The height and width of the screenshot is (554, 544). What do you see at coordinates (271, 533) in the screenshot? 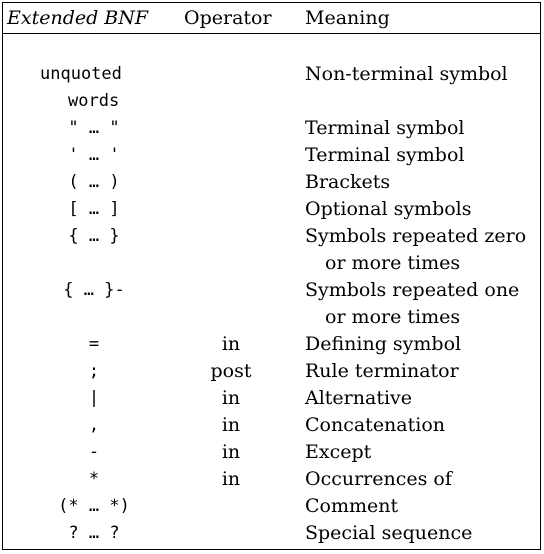
I see `table-row: ? … ? Special sequence` at bounding box center [271, 533].